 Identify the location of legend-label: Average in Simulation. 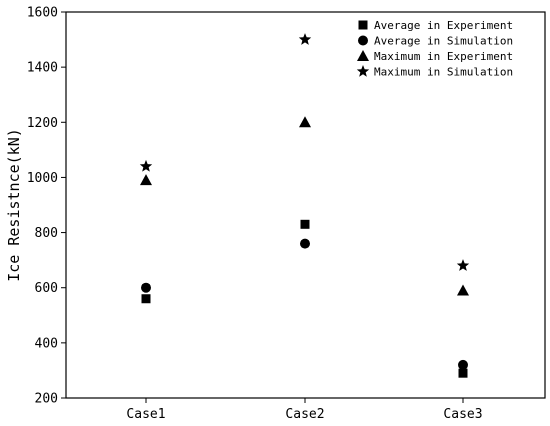
(443, 41).